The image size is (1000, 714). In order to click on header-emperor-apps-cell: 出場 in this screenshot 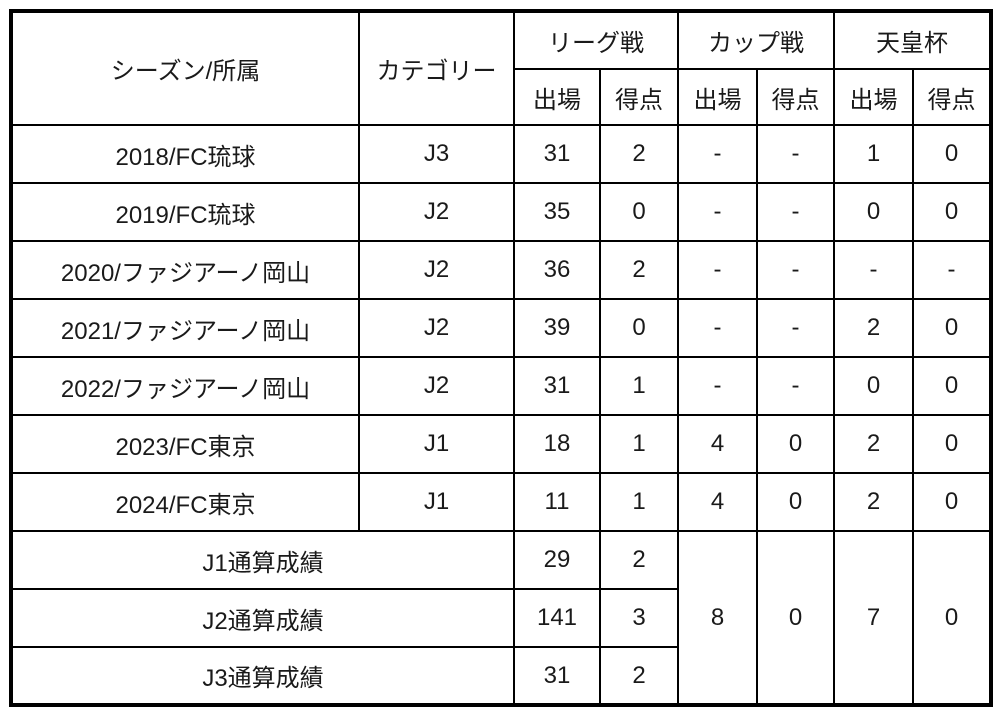, I will do `click(873, 97)`.